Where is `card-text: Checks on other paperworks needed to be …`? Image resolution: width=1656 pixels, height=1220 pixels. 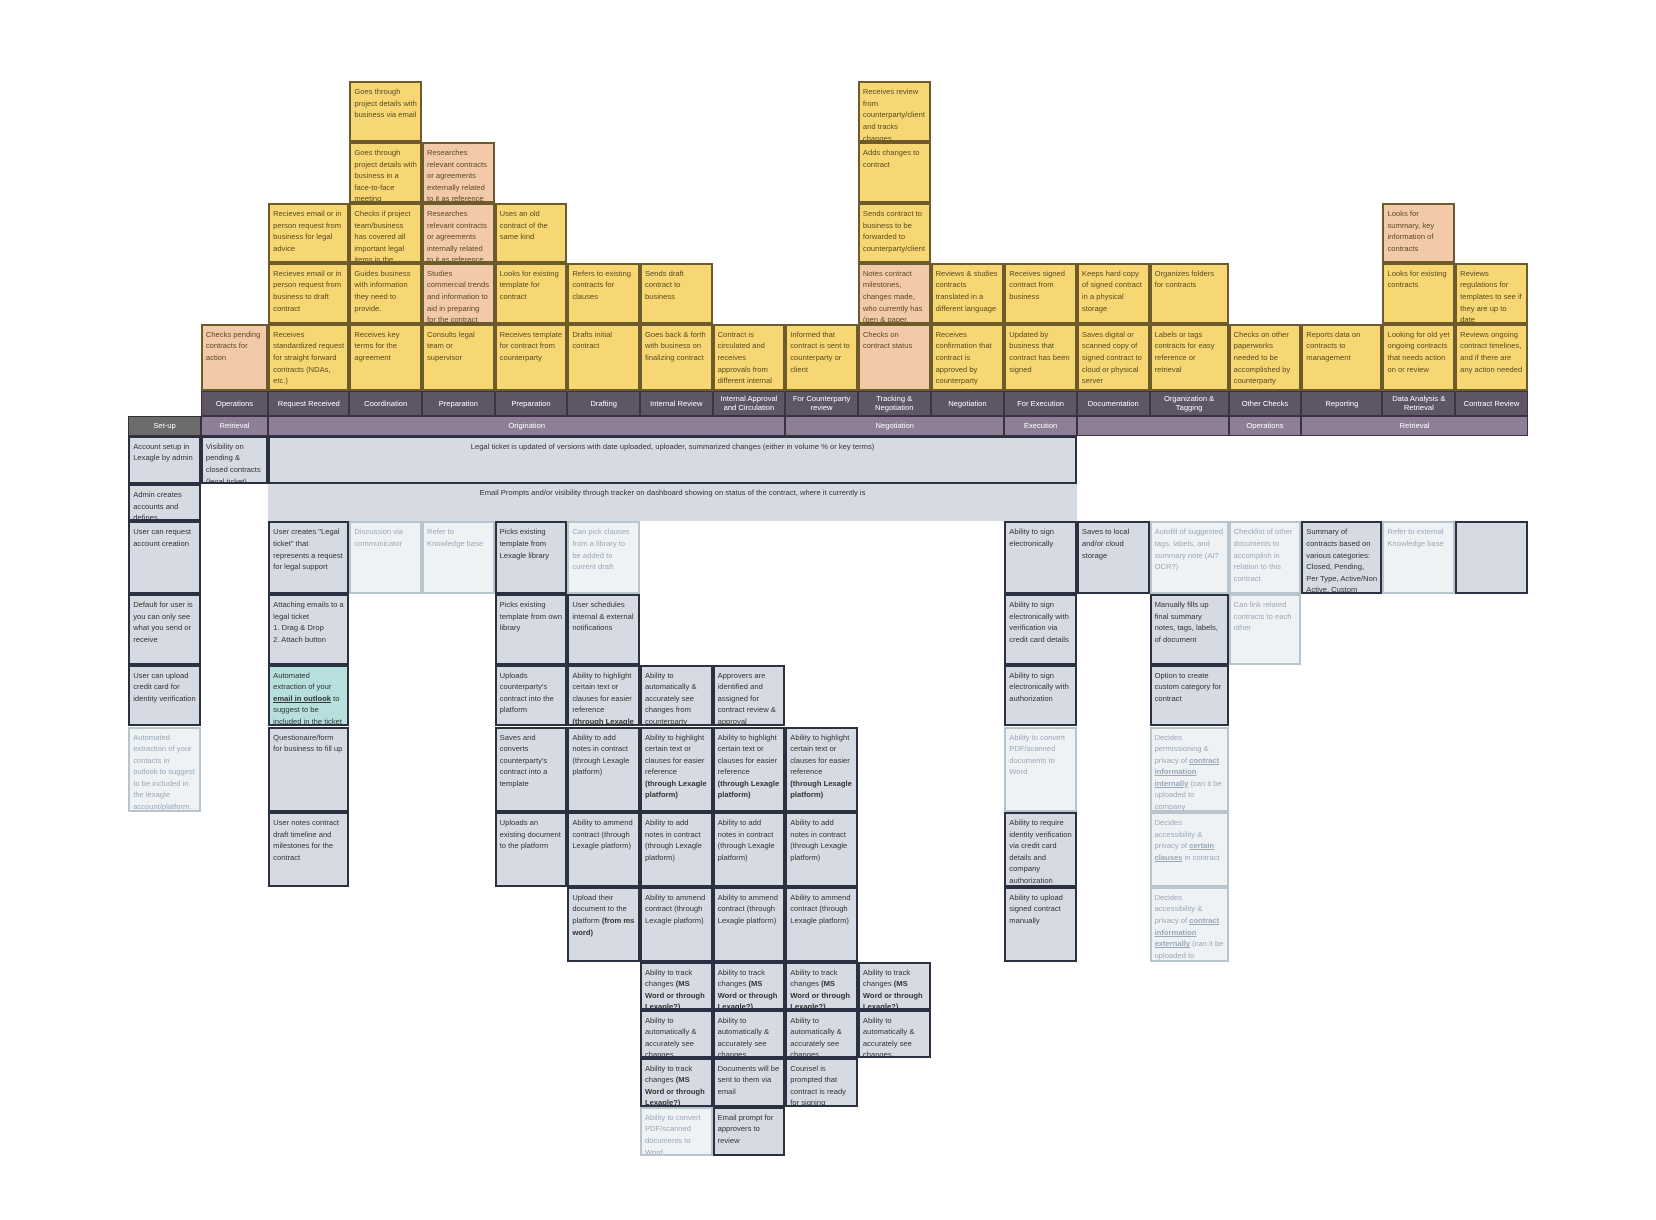
card-text: Checks on other paperworks needed to be … is located at coordinates (1262, 359).